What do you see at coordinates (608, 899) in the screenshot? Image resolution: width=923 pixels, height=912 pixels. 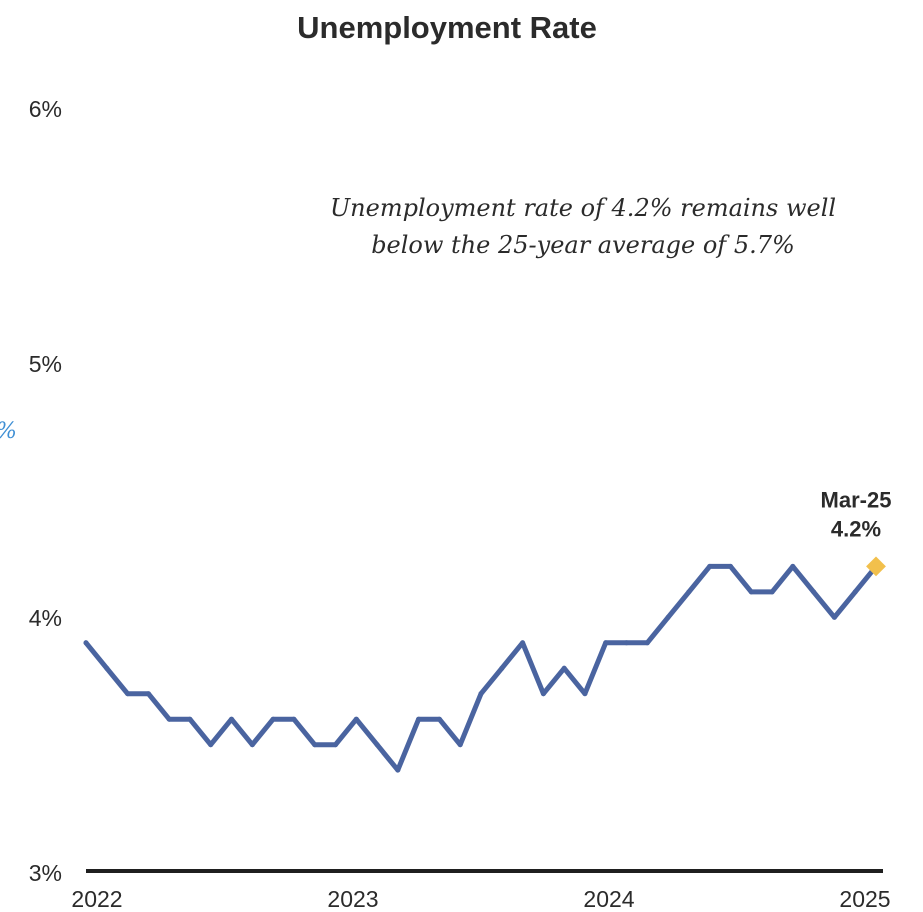 I see `x-tick-label: 2024` at bounding box center [608, 899].